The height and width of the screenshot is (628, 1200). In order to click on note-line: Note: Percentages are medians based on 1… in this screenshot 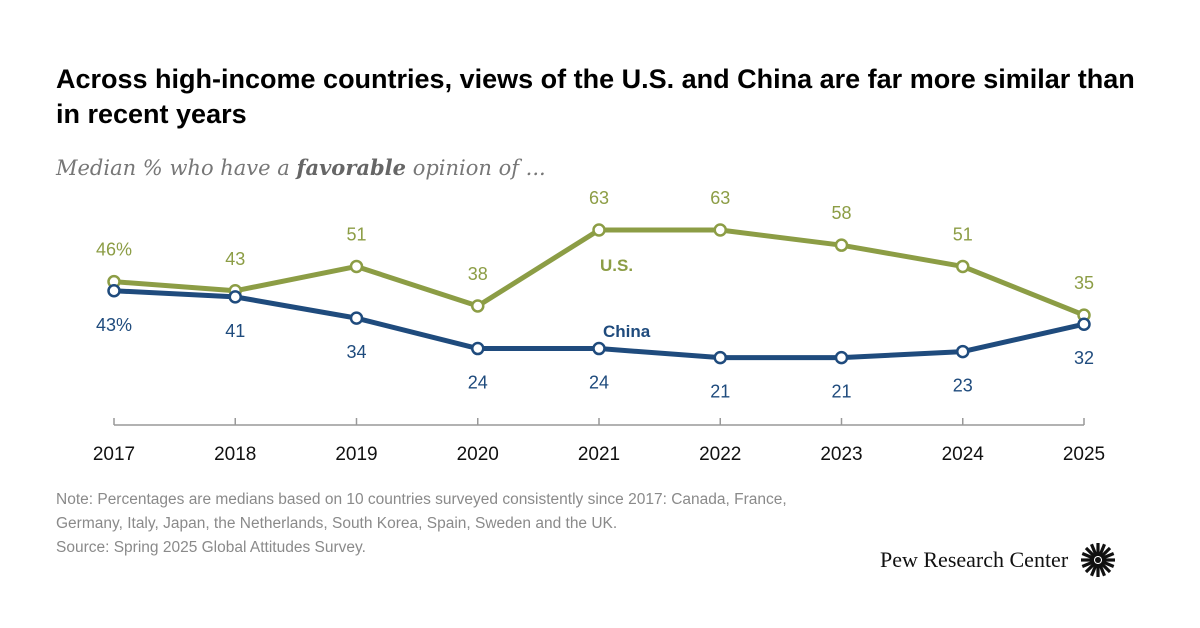, I will do `click(421, 499)`.